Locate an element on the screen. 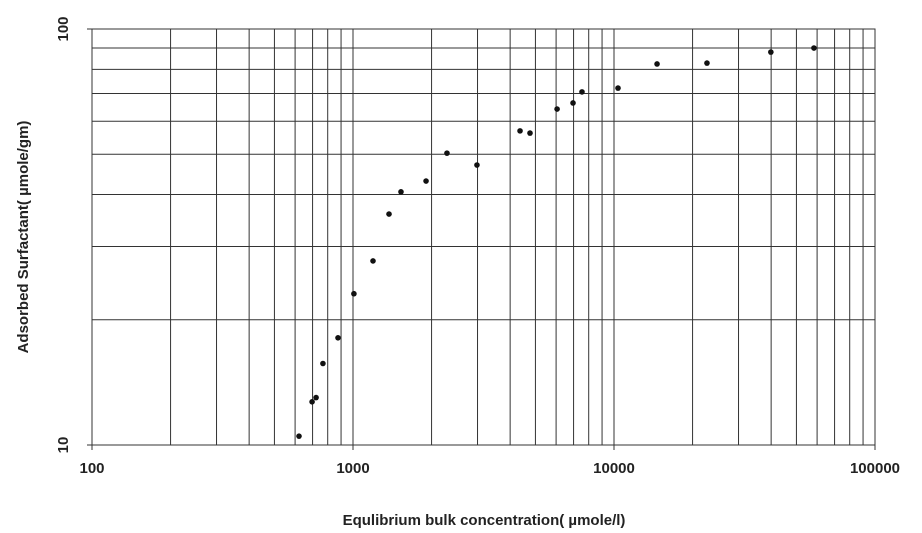 This screenshot has width=922, height=533. x-axis-label: Equlibrium bulk concentration( µmole/l) is located at coordinates (484, 520).